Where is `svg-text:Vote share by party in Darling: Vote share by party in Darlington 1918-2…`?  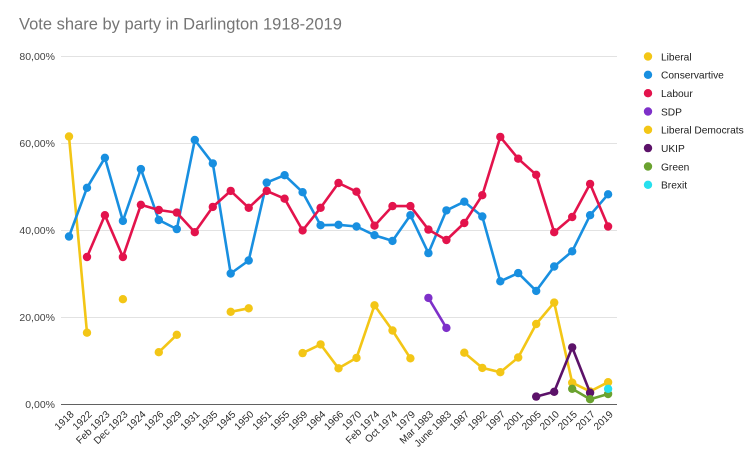 svg-text:Vote share by party in Darling: Vote share by party in Darlington 1918-2… is located at coordinates (180, 25).